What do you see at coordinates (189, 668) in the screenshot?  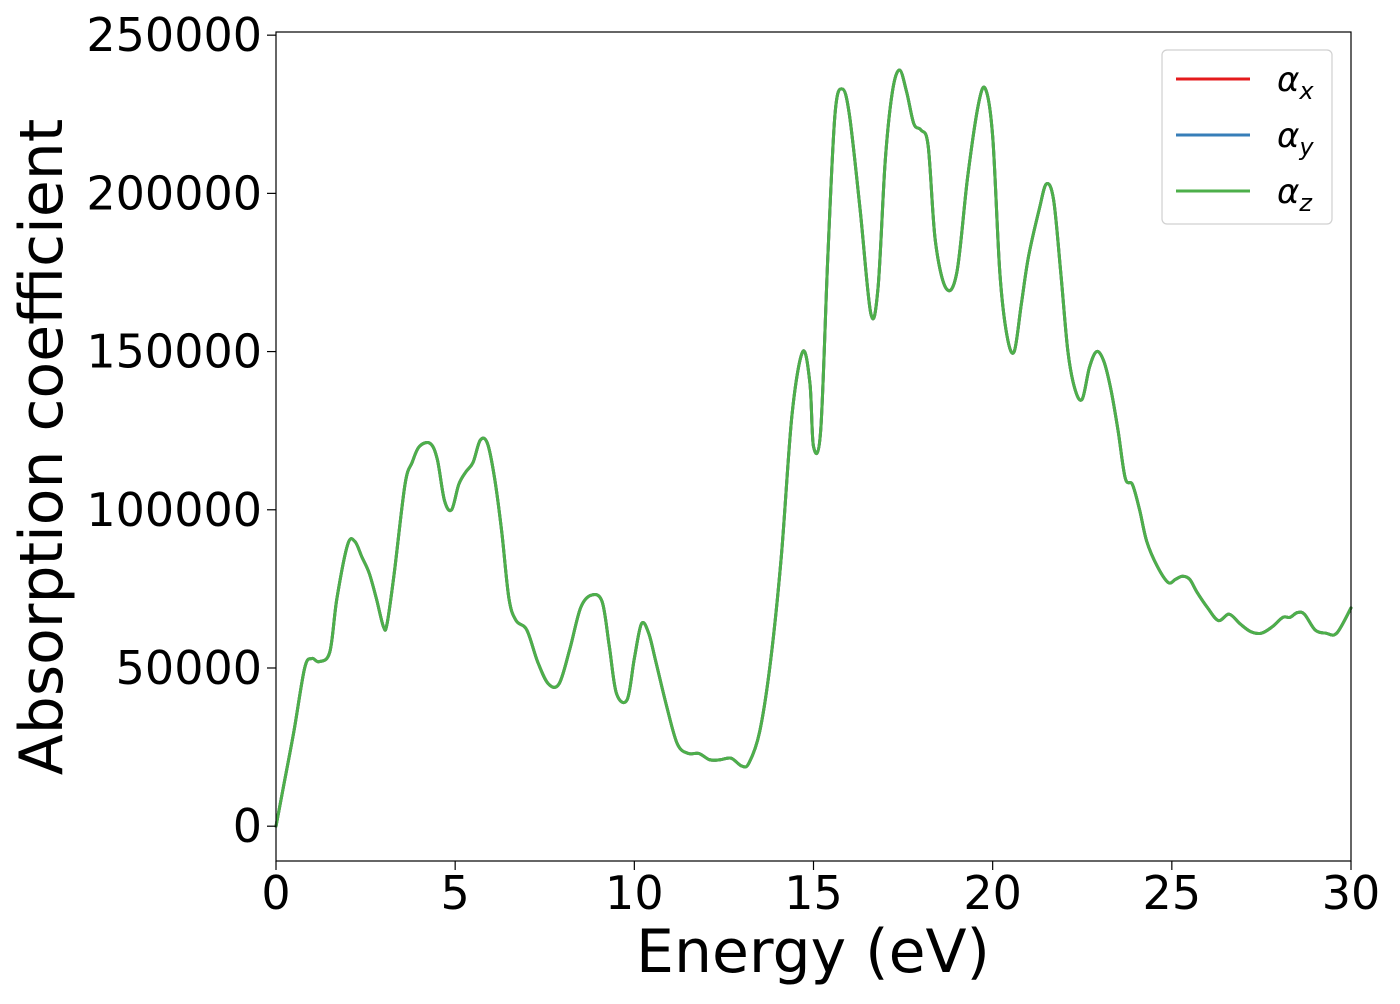 I see `y-tick-label: 50000` at bounding box center [189, 668].